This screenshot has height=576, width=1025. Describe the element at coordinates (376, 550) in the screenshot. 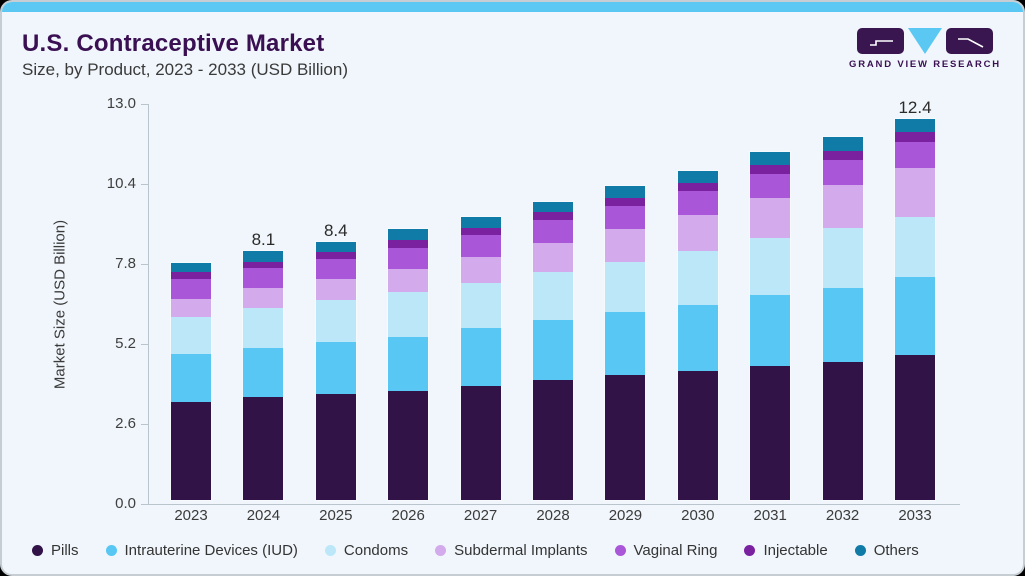

I see `legend-label: Condoms` at that location.